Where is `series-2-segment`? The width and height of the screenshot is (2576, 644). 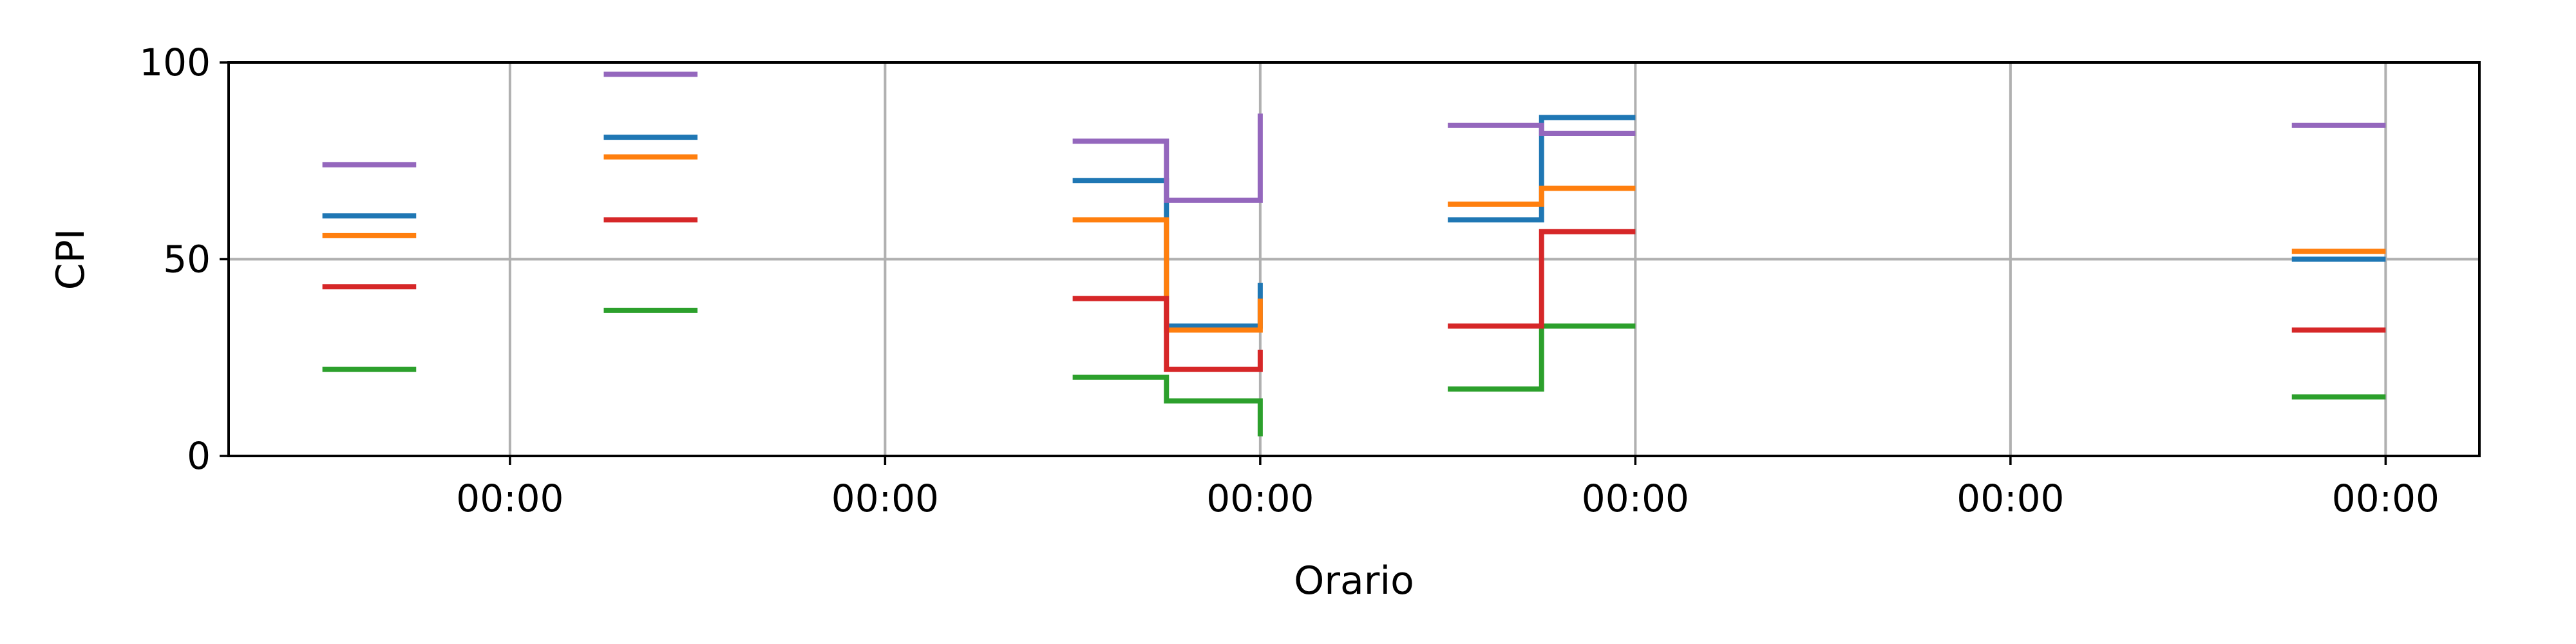 series-2-segment is located at coordinates (1542, 196).